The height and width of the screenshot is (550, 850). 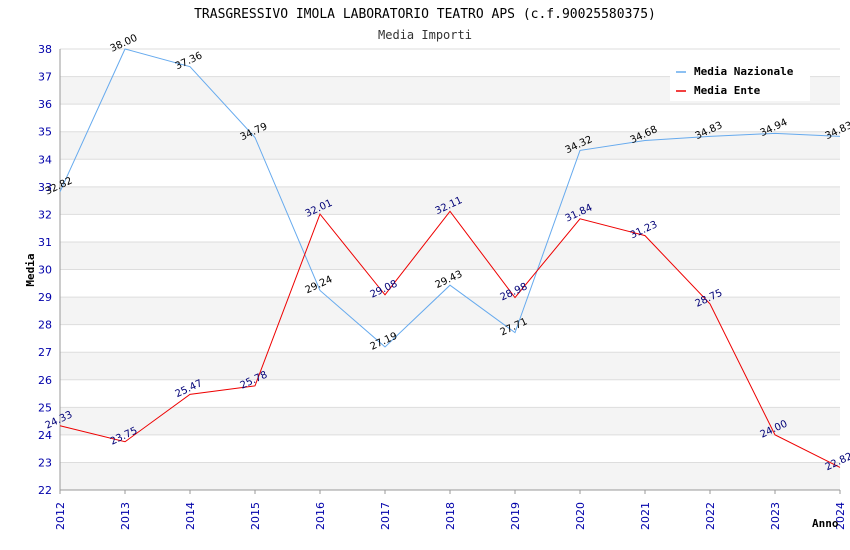 What do you see at coordinates (60, 516) in the screenshot?
I see `x-tick-label: 2012` at bounding box center [60, 516].